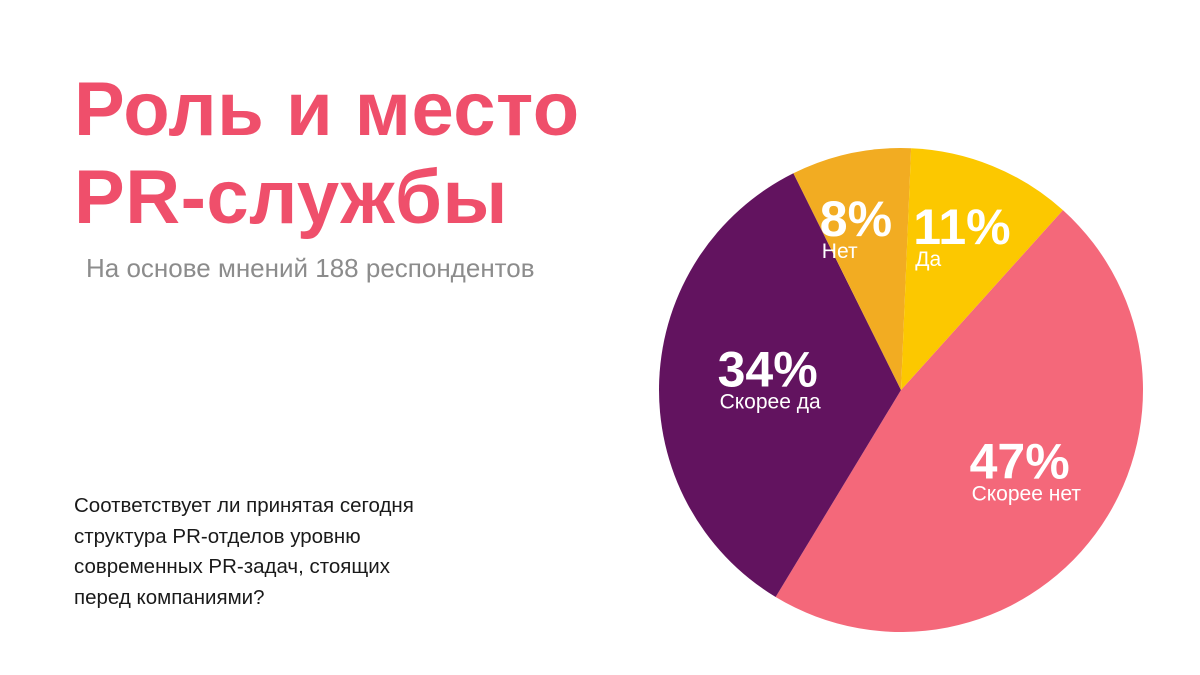  What do you see at coordinates (327, 154) in the screenshot?
I see `page-title: Роль и место PR-службы` at bounding box center [327, 154].